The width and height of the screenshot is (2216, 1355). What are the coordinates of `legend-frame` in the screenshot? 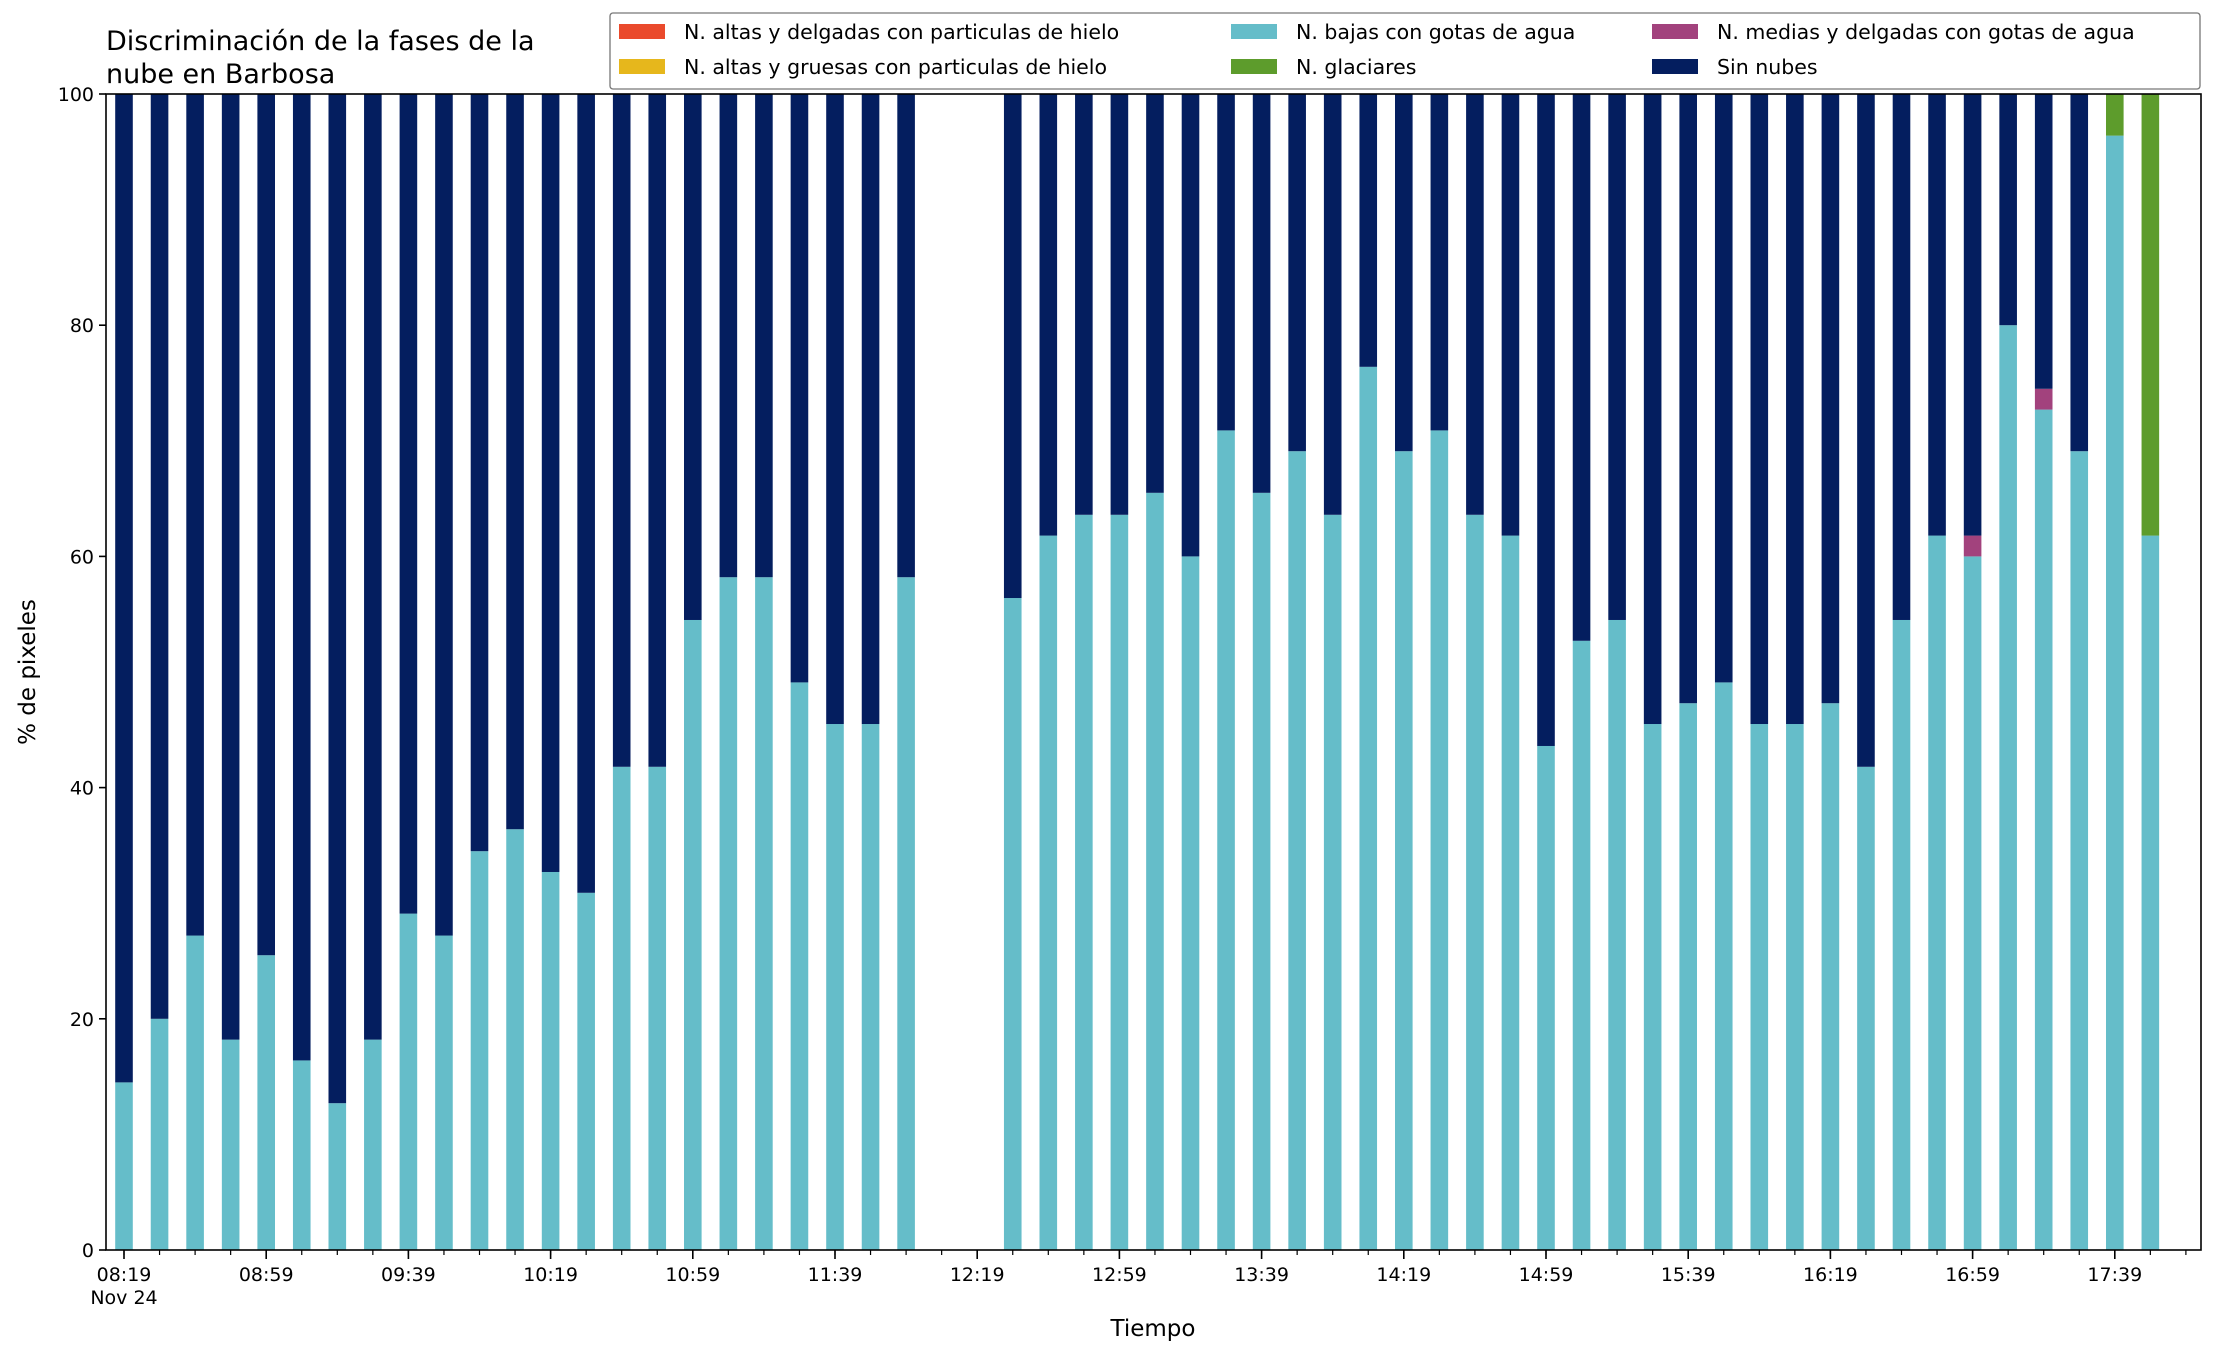 It's located at (1405, 51).